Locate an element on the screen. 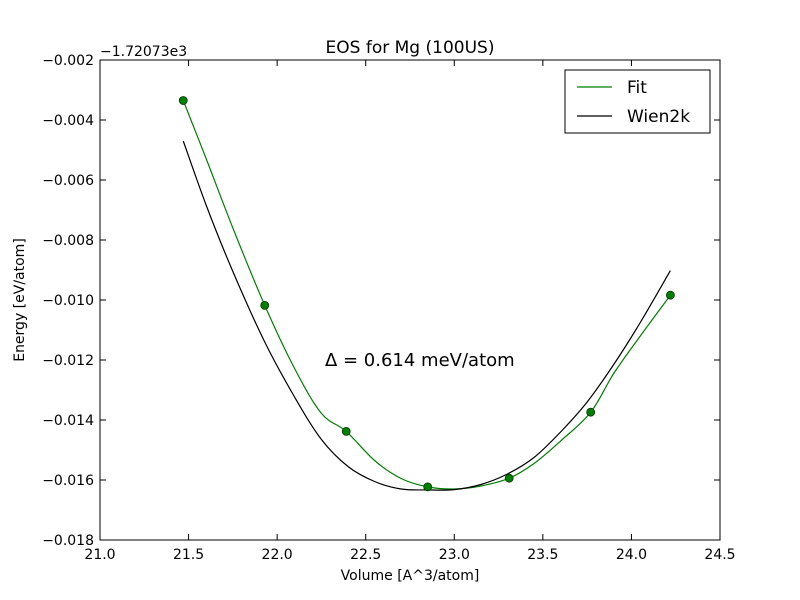  y-tick-label: −0.016 is located at coordinates (68, 481).